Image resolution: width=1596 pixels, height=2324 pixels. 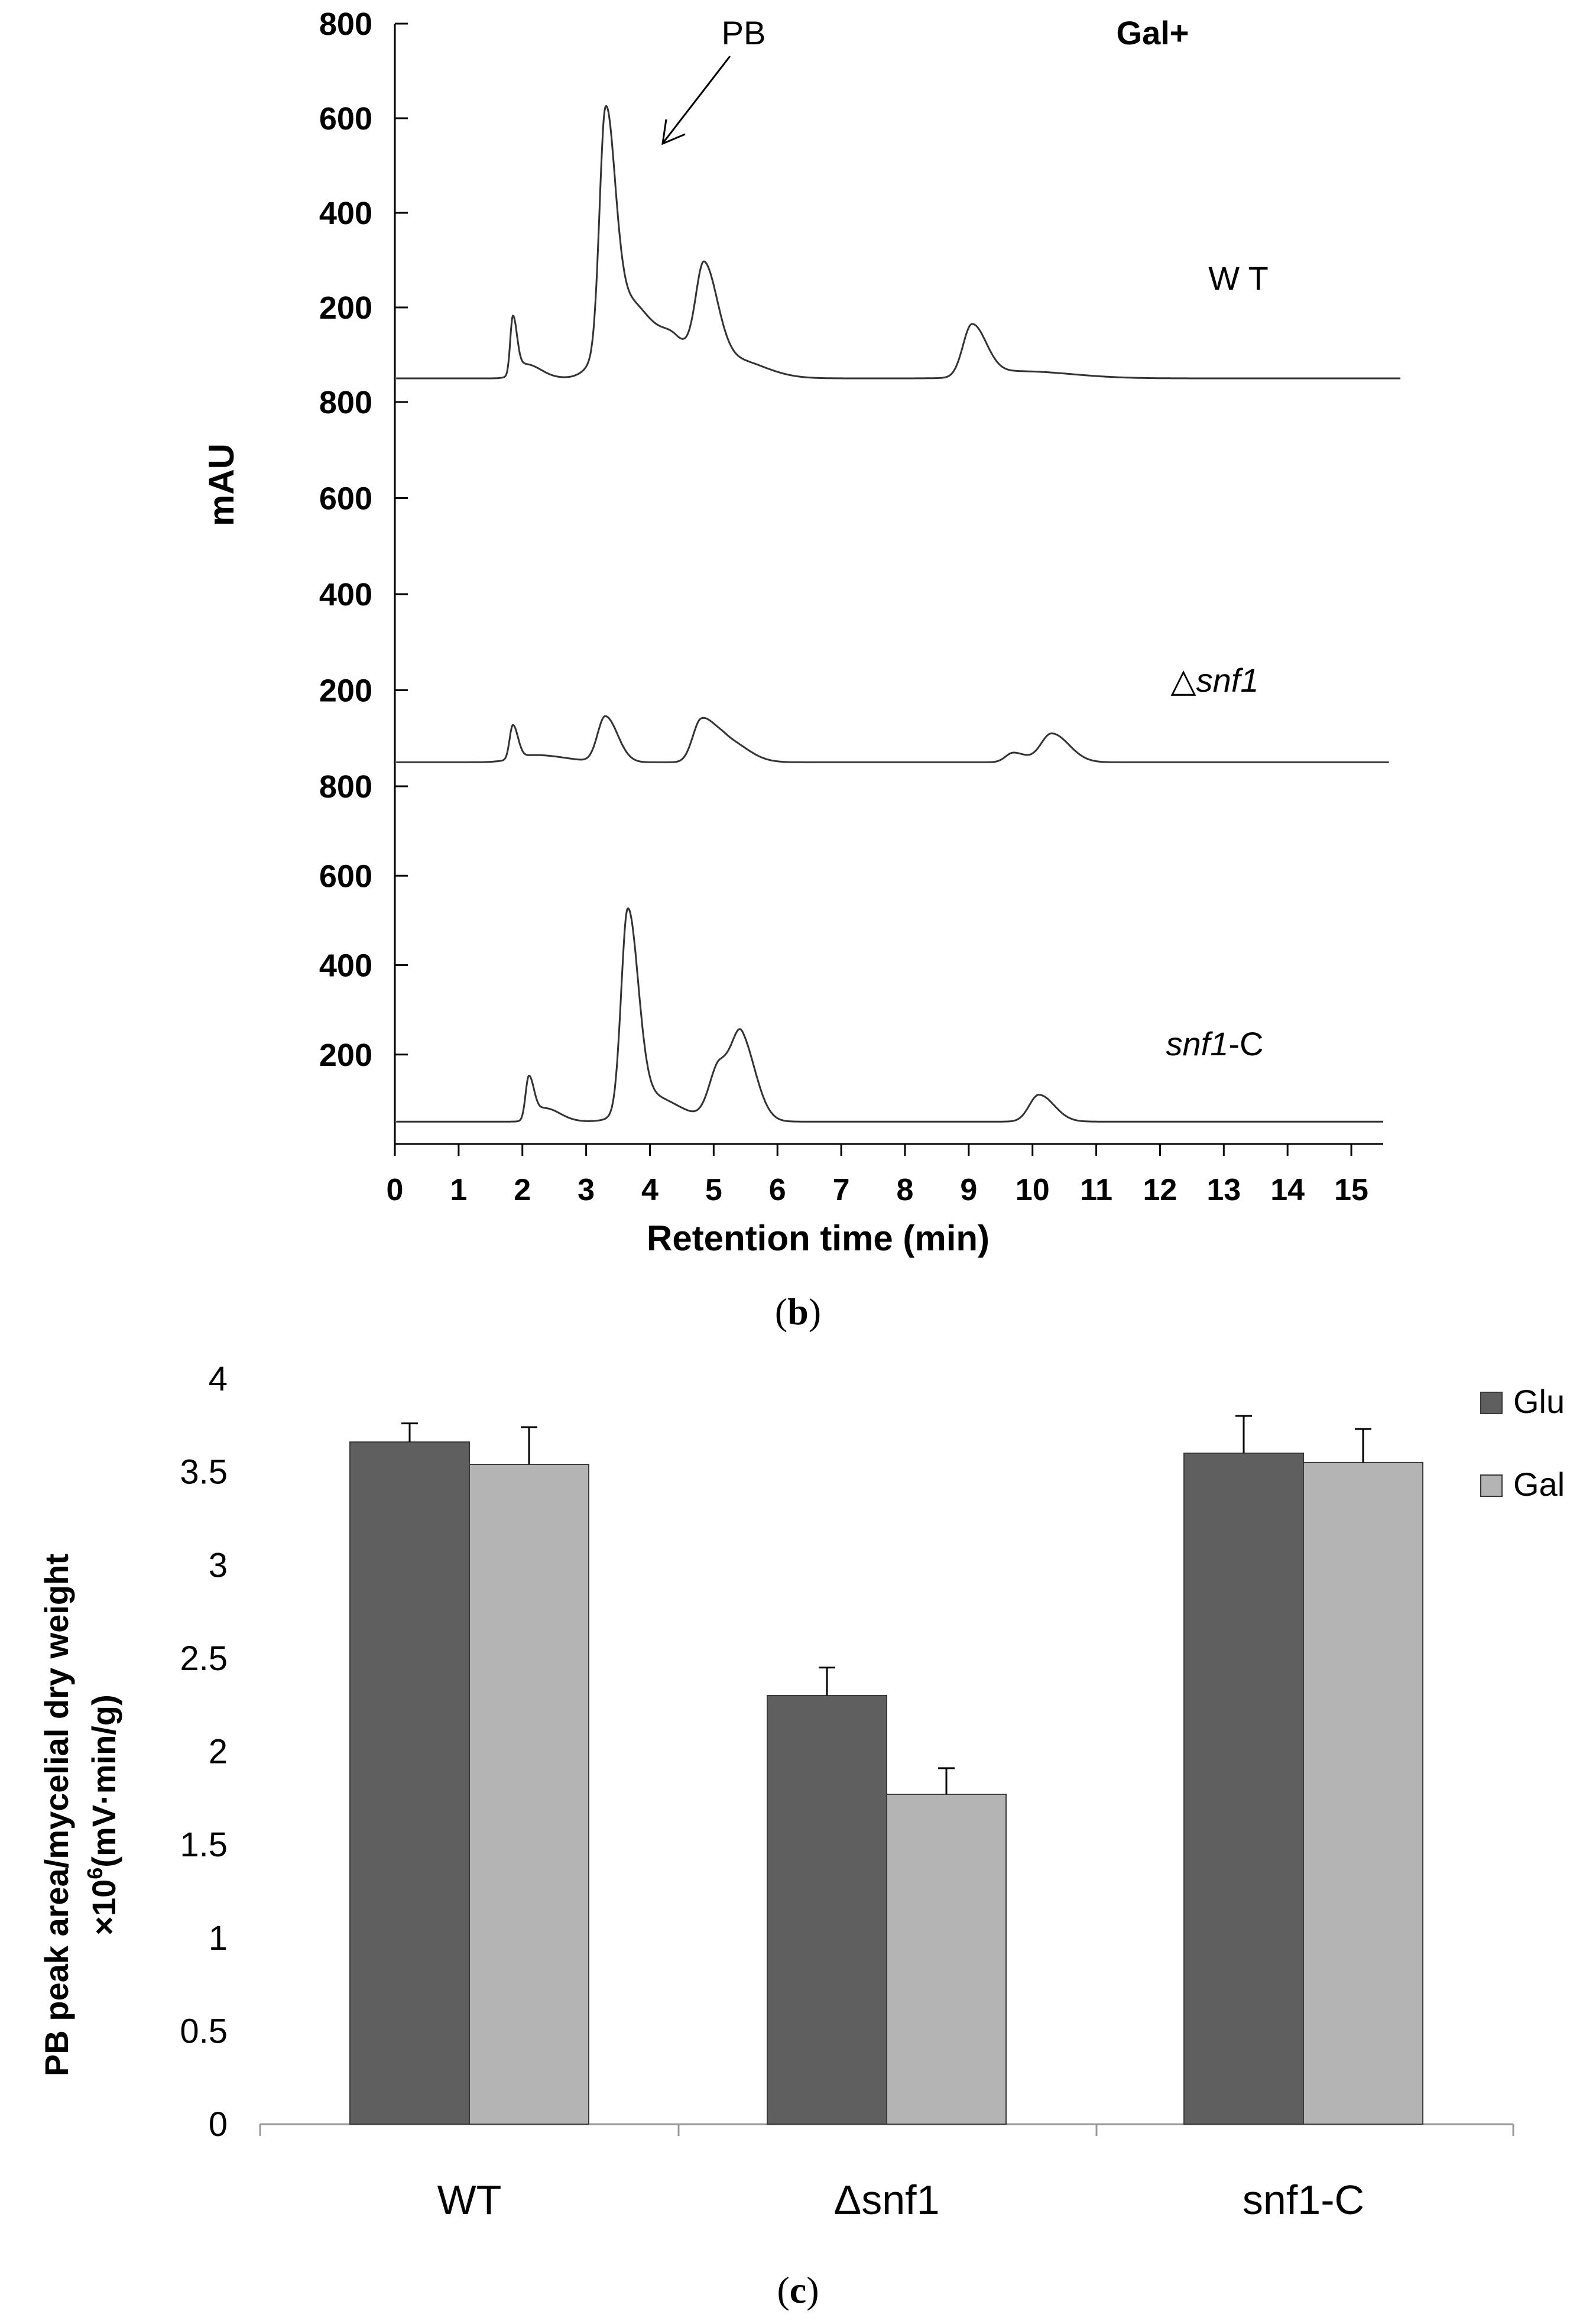 What do you see at coordinates (1239, 278) in the screenshot?
I see `trace-label-wt: W T` at bounding box center [1239, 278].